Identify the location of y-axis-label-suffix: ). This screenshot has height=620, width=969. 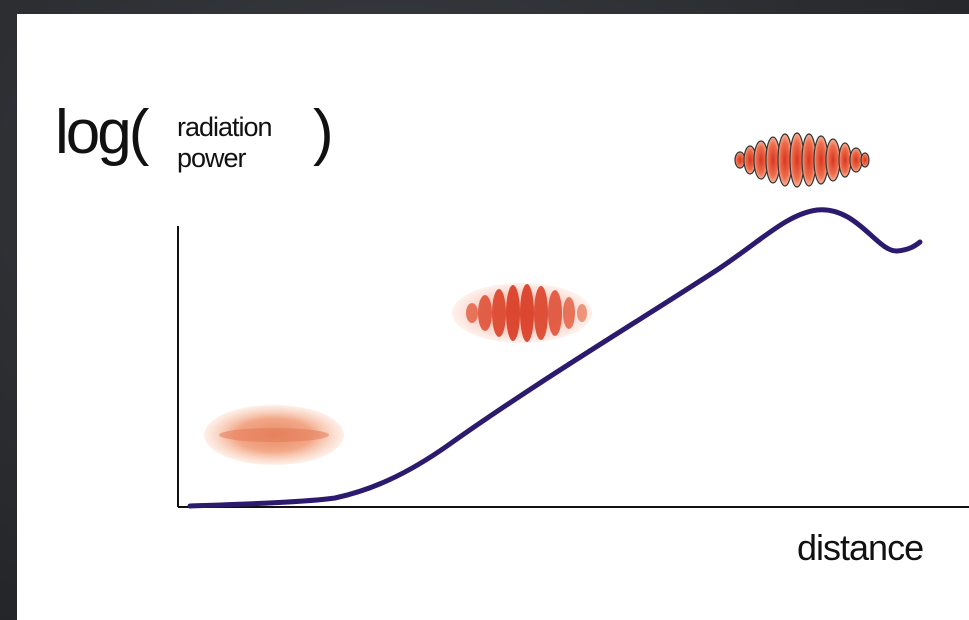
(323, 132).